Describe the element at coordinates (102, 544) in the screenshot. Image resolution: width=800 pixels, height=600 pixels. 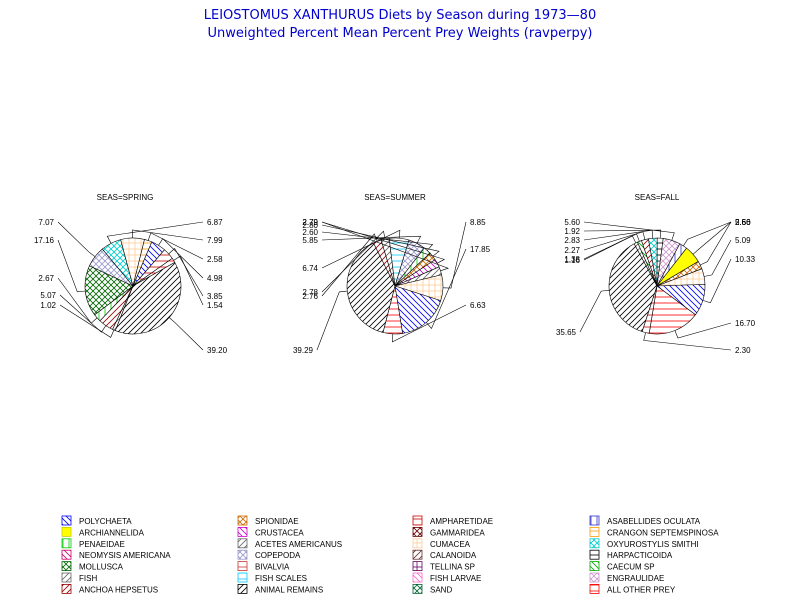
I see `legend-label: PENAEIDAE` at that location.